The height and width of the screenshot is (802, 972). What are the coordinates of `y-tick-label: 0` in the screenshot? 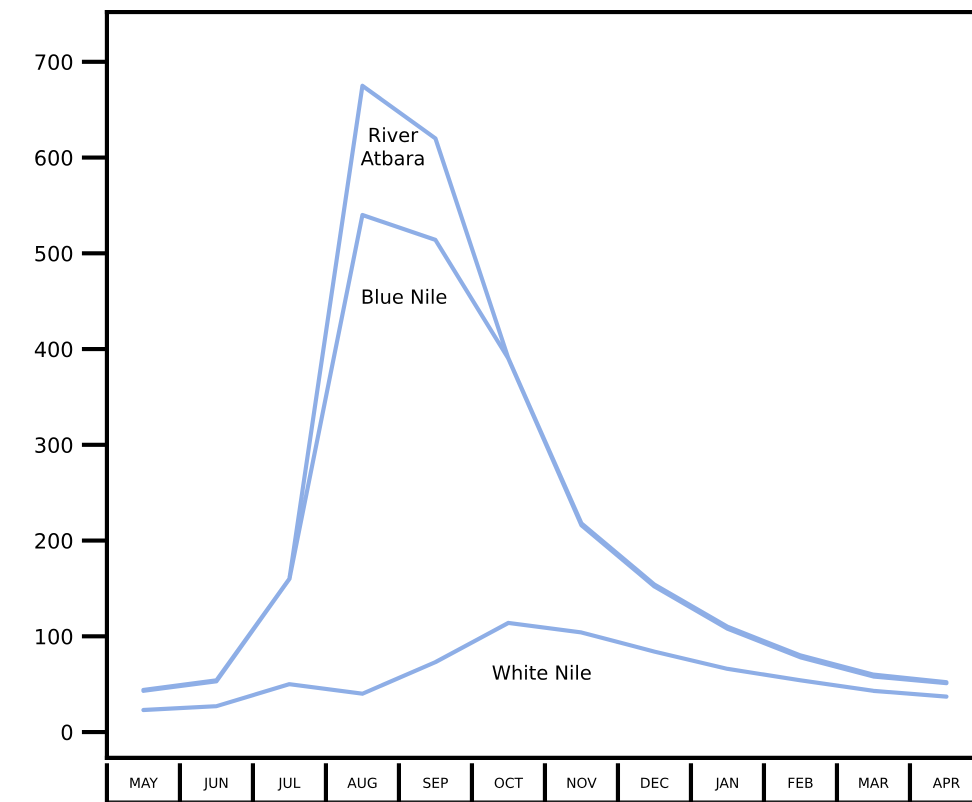 It's located at (67, 732).